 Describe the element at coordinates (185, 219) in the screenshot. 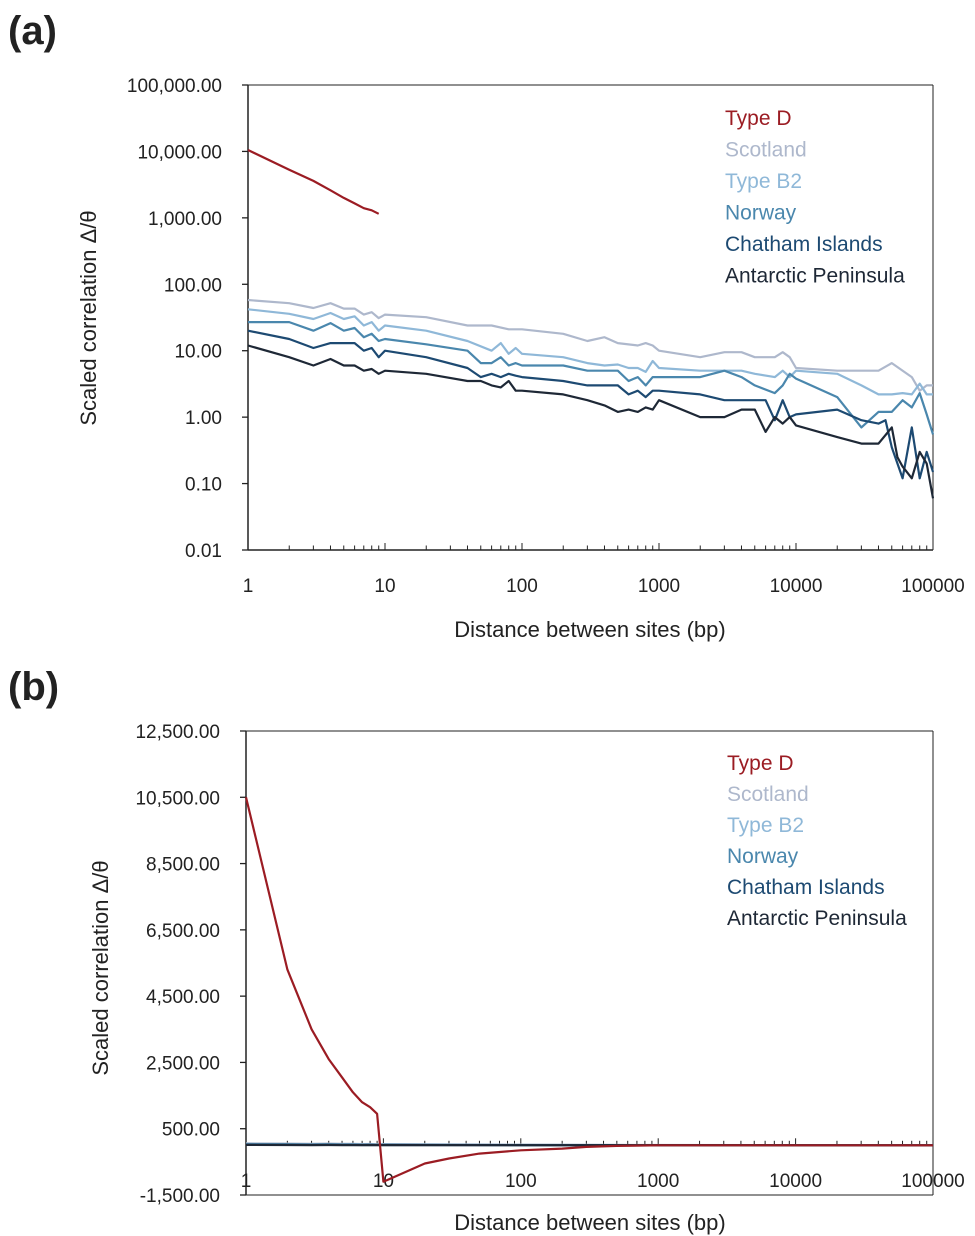

I see `y-tick-label: 1,000.00` at that location.